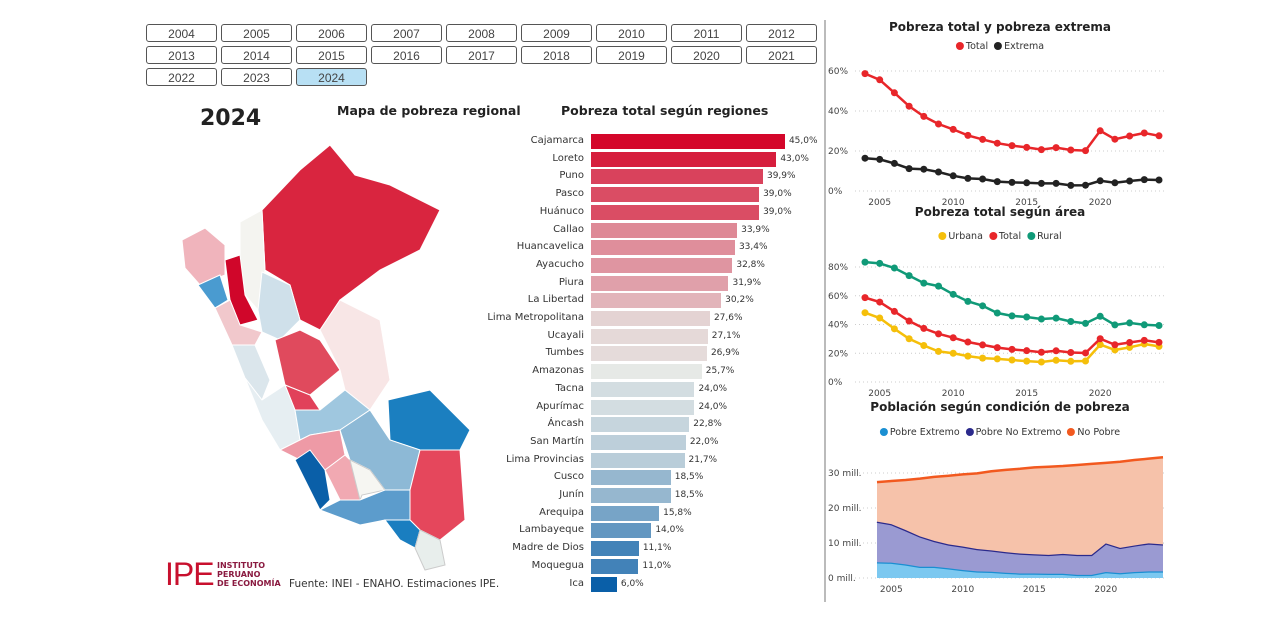  Describe the element at coordinates (706, 33) in the screenshot. I see `year-button-2011: 2011` at that location.